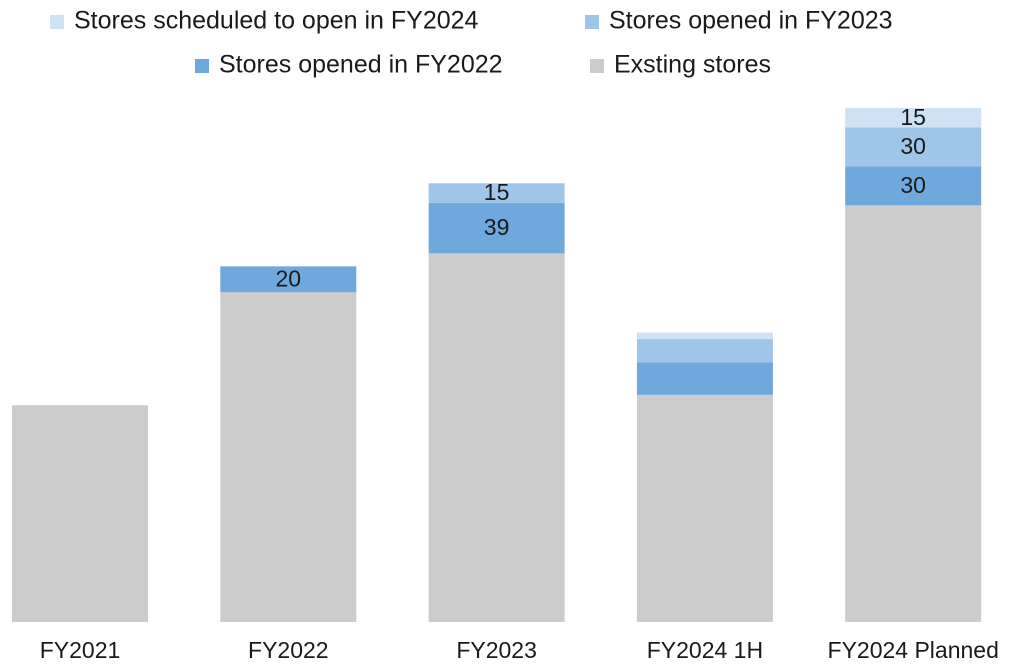  What do you see at coordinates (496, 650) in the screenshot?
I see `x-tick-label: FY2023` at bounding box center [496, 650].